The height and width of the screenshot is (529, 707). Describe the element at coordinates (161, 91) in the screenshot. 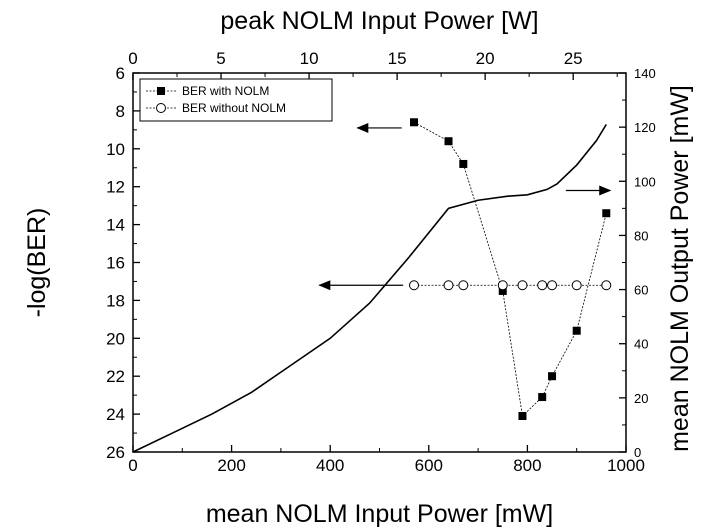

I see `legend-marker-square` at that location.